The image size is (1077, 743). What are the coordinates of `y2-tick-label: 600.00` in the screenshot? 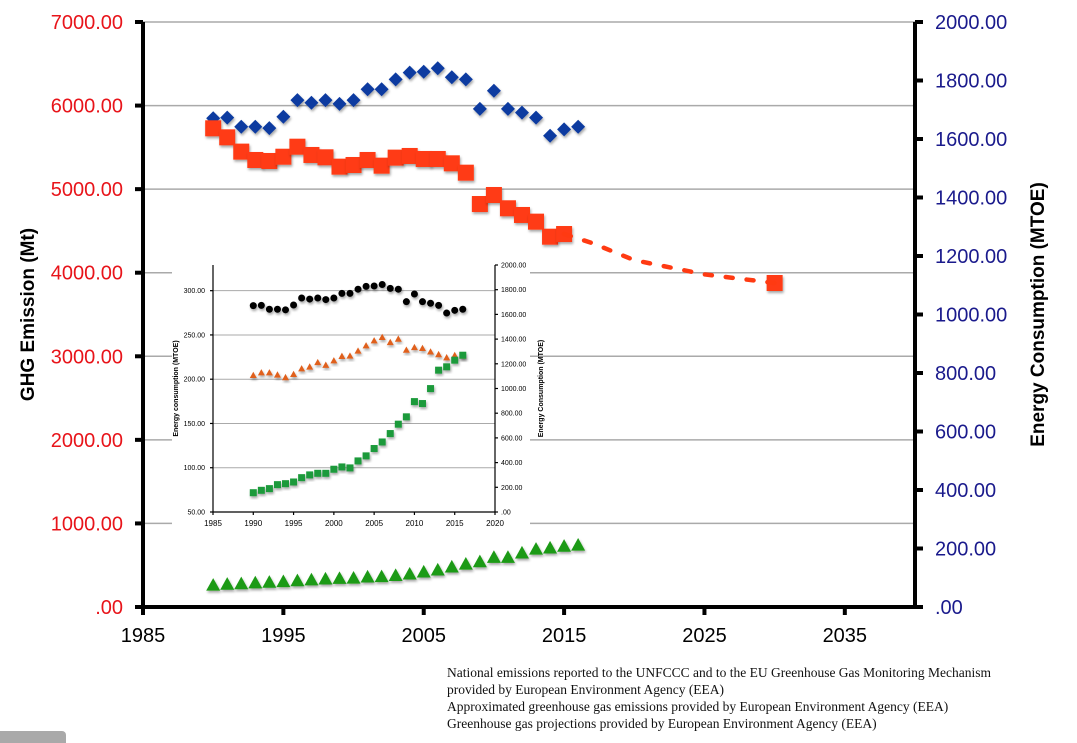 It's located at (512, 438).